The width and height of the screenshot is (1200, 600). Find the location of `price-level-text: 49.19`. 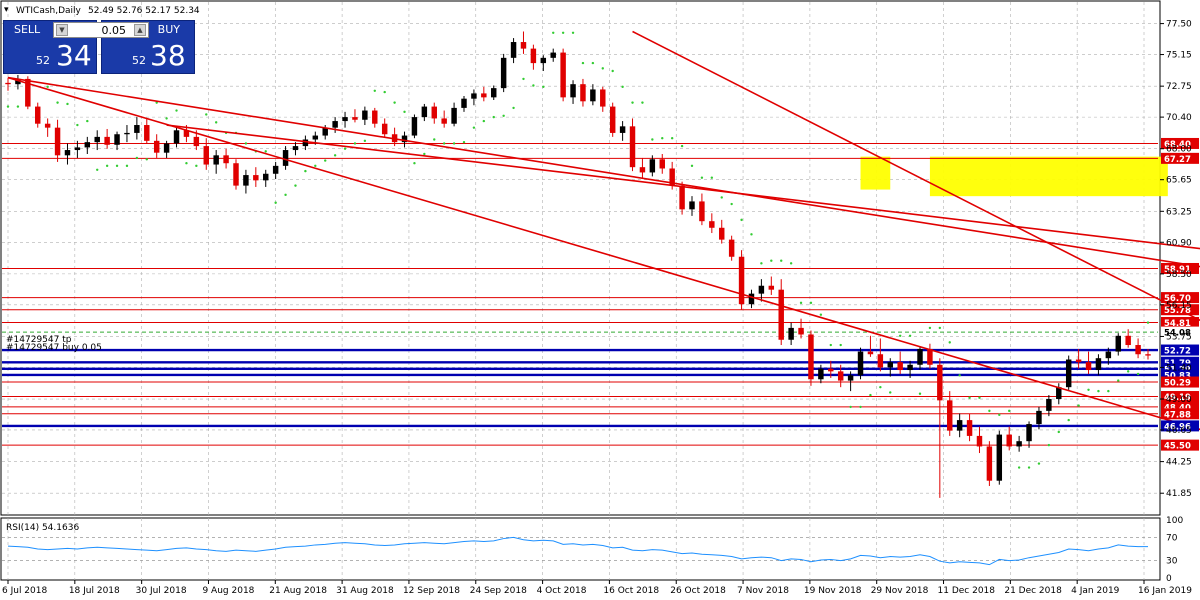

price-level-text: 49.19 is located at coordinates (1177, 398).